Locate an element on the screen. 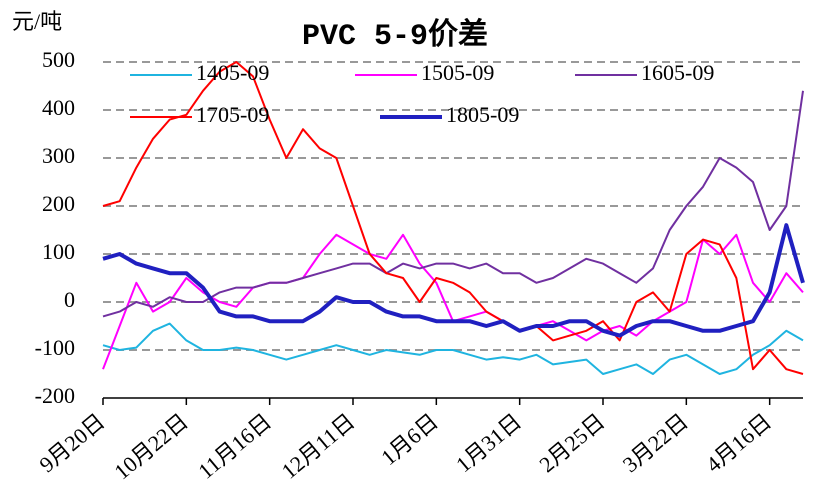  y-tick-label: 300 is located at coordinates (58, 155).